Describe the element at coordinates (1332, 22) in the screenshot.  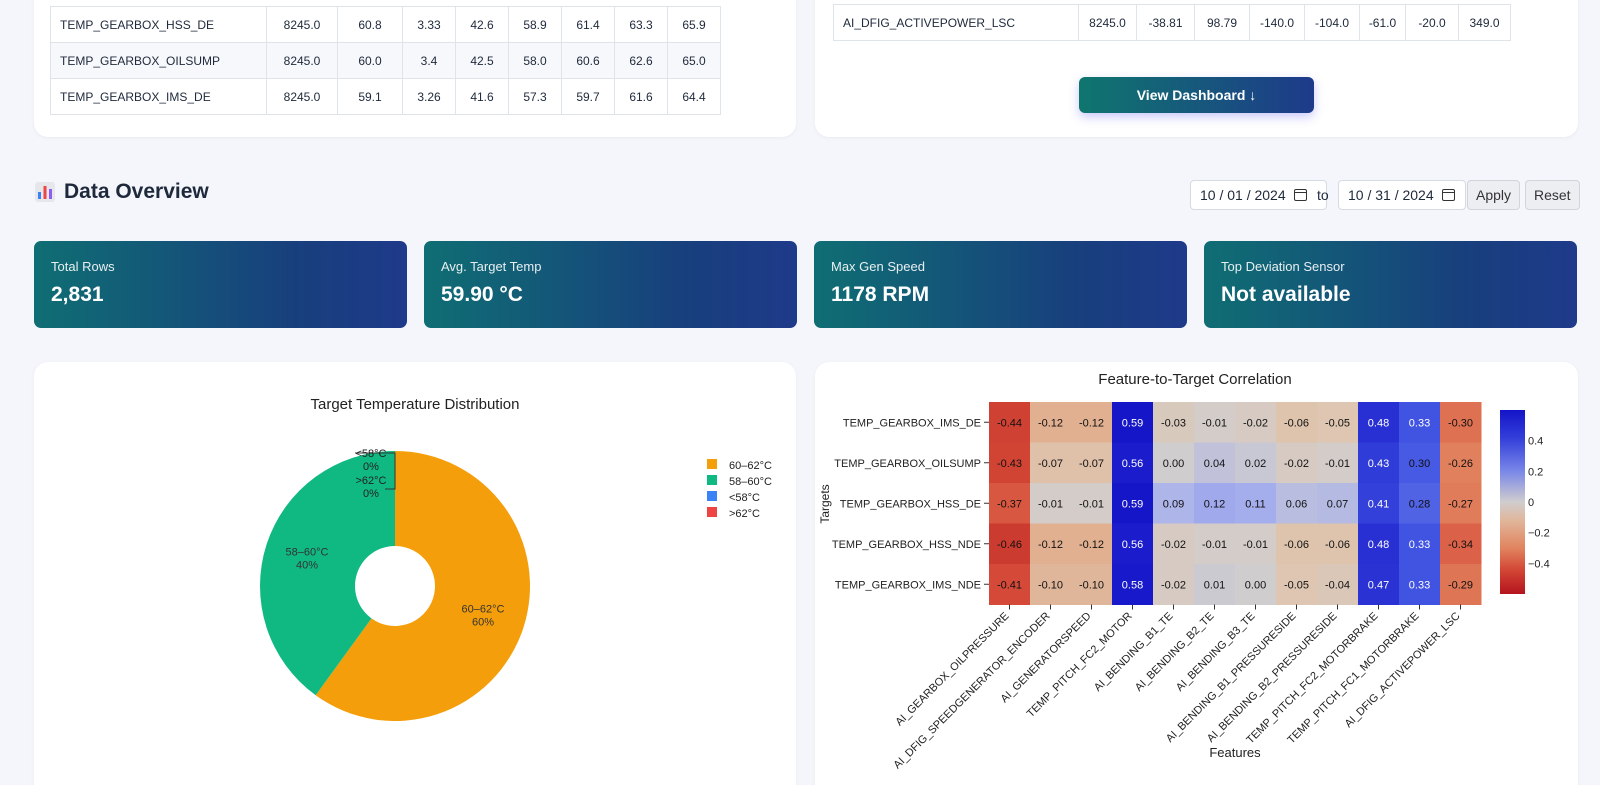
I see `table-cell: -104.0` at that location.